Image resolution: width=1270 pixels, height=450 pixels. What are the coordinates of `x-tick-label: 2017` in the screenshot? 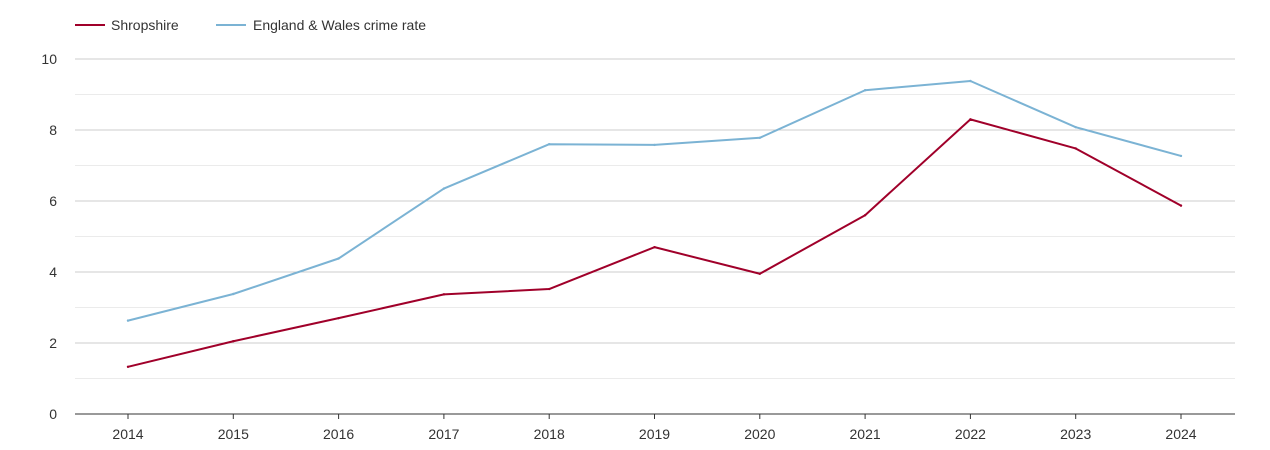 It's located at (443, 434).